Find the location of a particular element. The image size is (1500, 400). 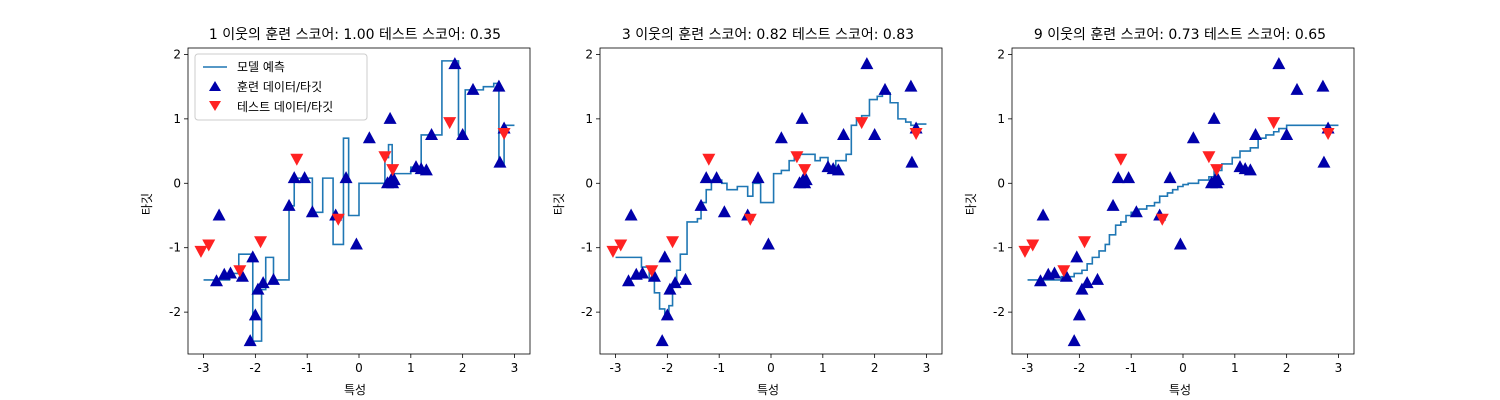

legend-model-label: 모델 예측 is located at coordinates (261, 67).